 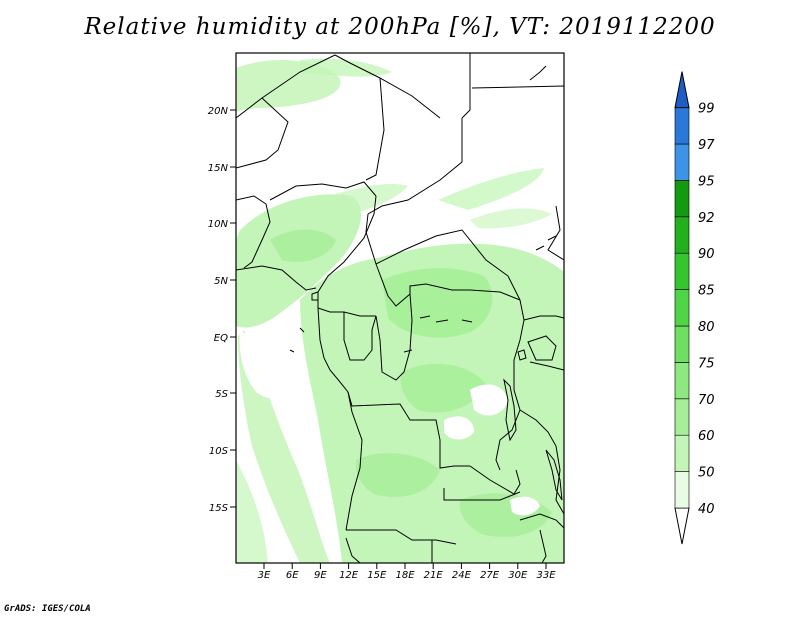 I want to click on lon-tick-label: 12E, so click(x=349, y=575).